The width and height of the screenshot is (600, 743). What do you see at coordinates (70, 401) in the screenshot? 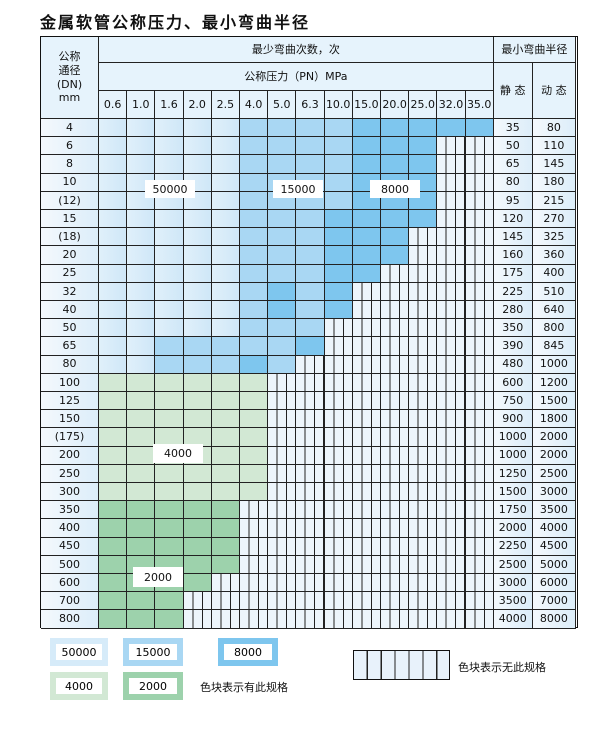
I see `row-dn: 125` at bounding box center [70, 401].